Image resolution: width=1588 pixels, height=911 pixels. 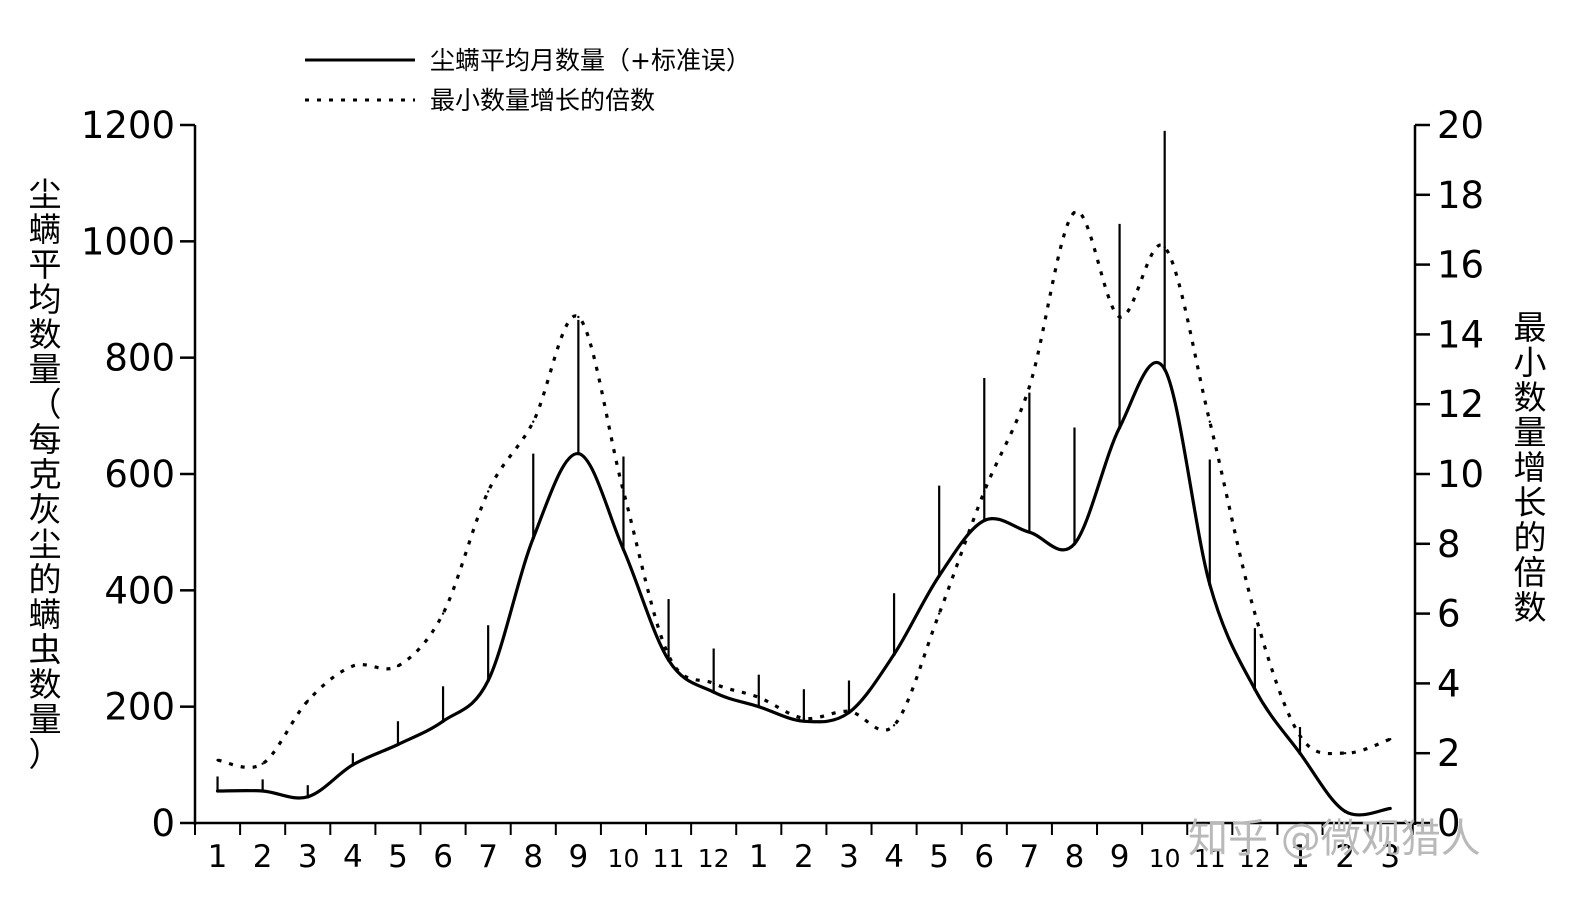 What do you see at coordinates (624, 858) in the screenshot?
I see `x-tick-label: 10` at bounding box center [624, 858].